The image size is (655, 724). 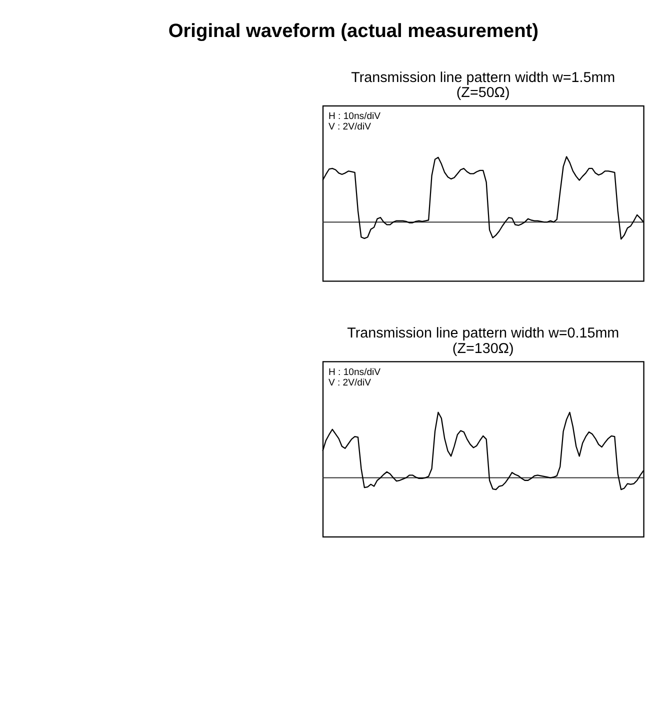 What do you see at coordinates (483, 348) in the screenshot?
I see `chart-subtitle: (Z=130Ω)` at bounding box center [483, 348].